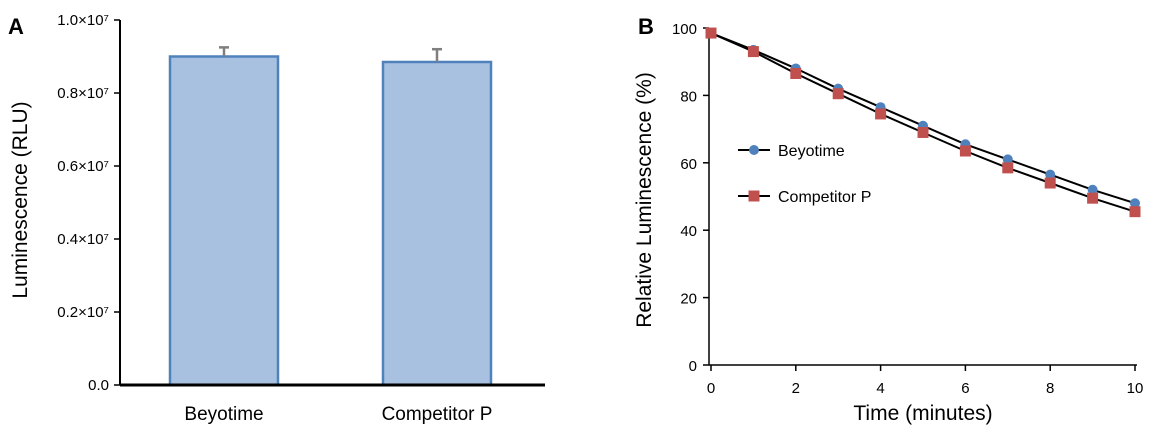 The width and height of the screenshot is (1150, 430). What do you see at coordinates (437, 414) in the screenshot?
I see `category-label: Competitor P` at bounding box center [437, 414].